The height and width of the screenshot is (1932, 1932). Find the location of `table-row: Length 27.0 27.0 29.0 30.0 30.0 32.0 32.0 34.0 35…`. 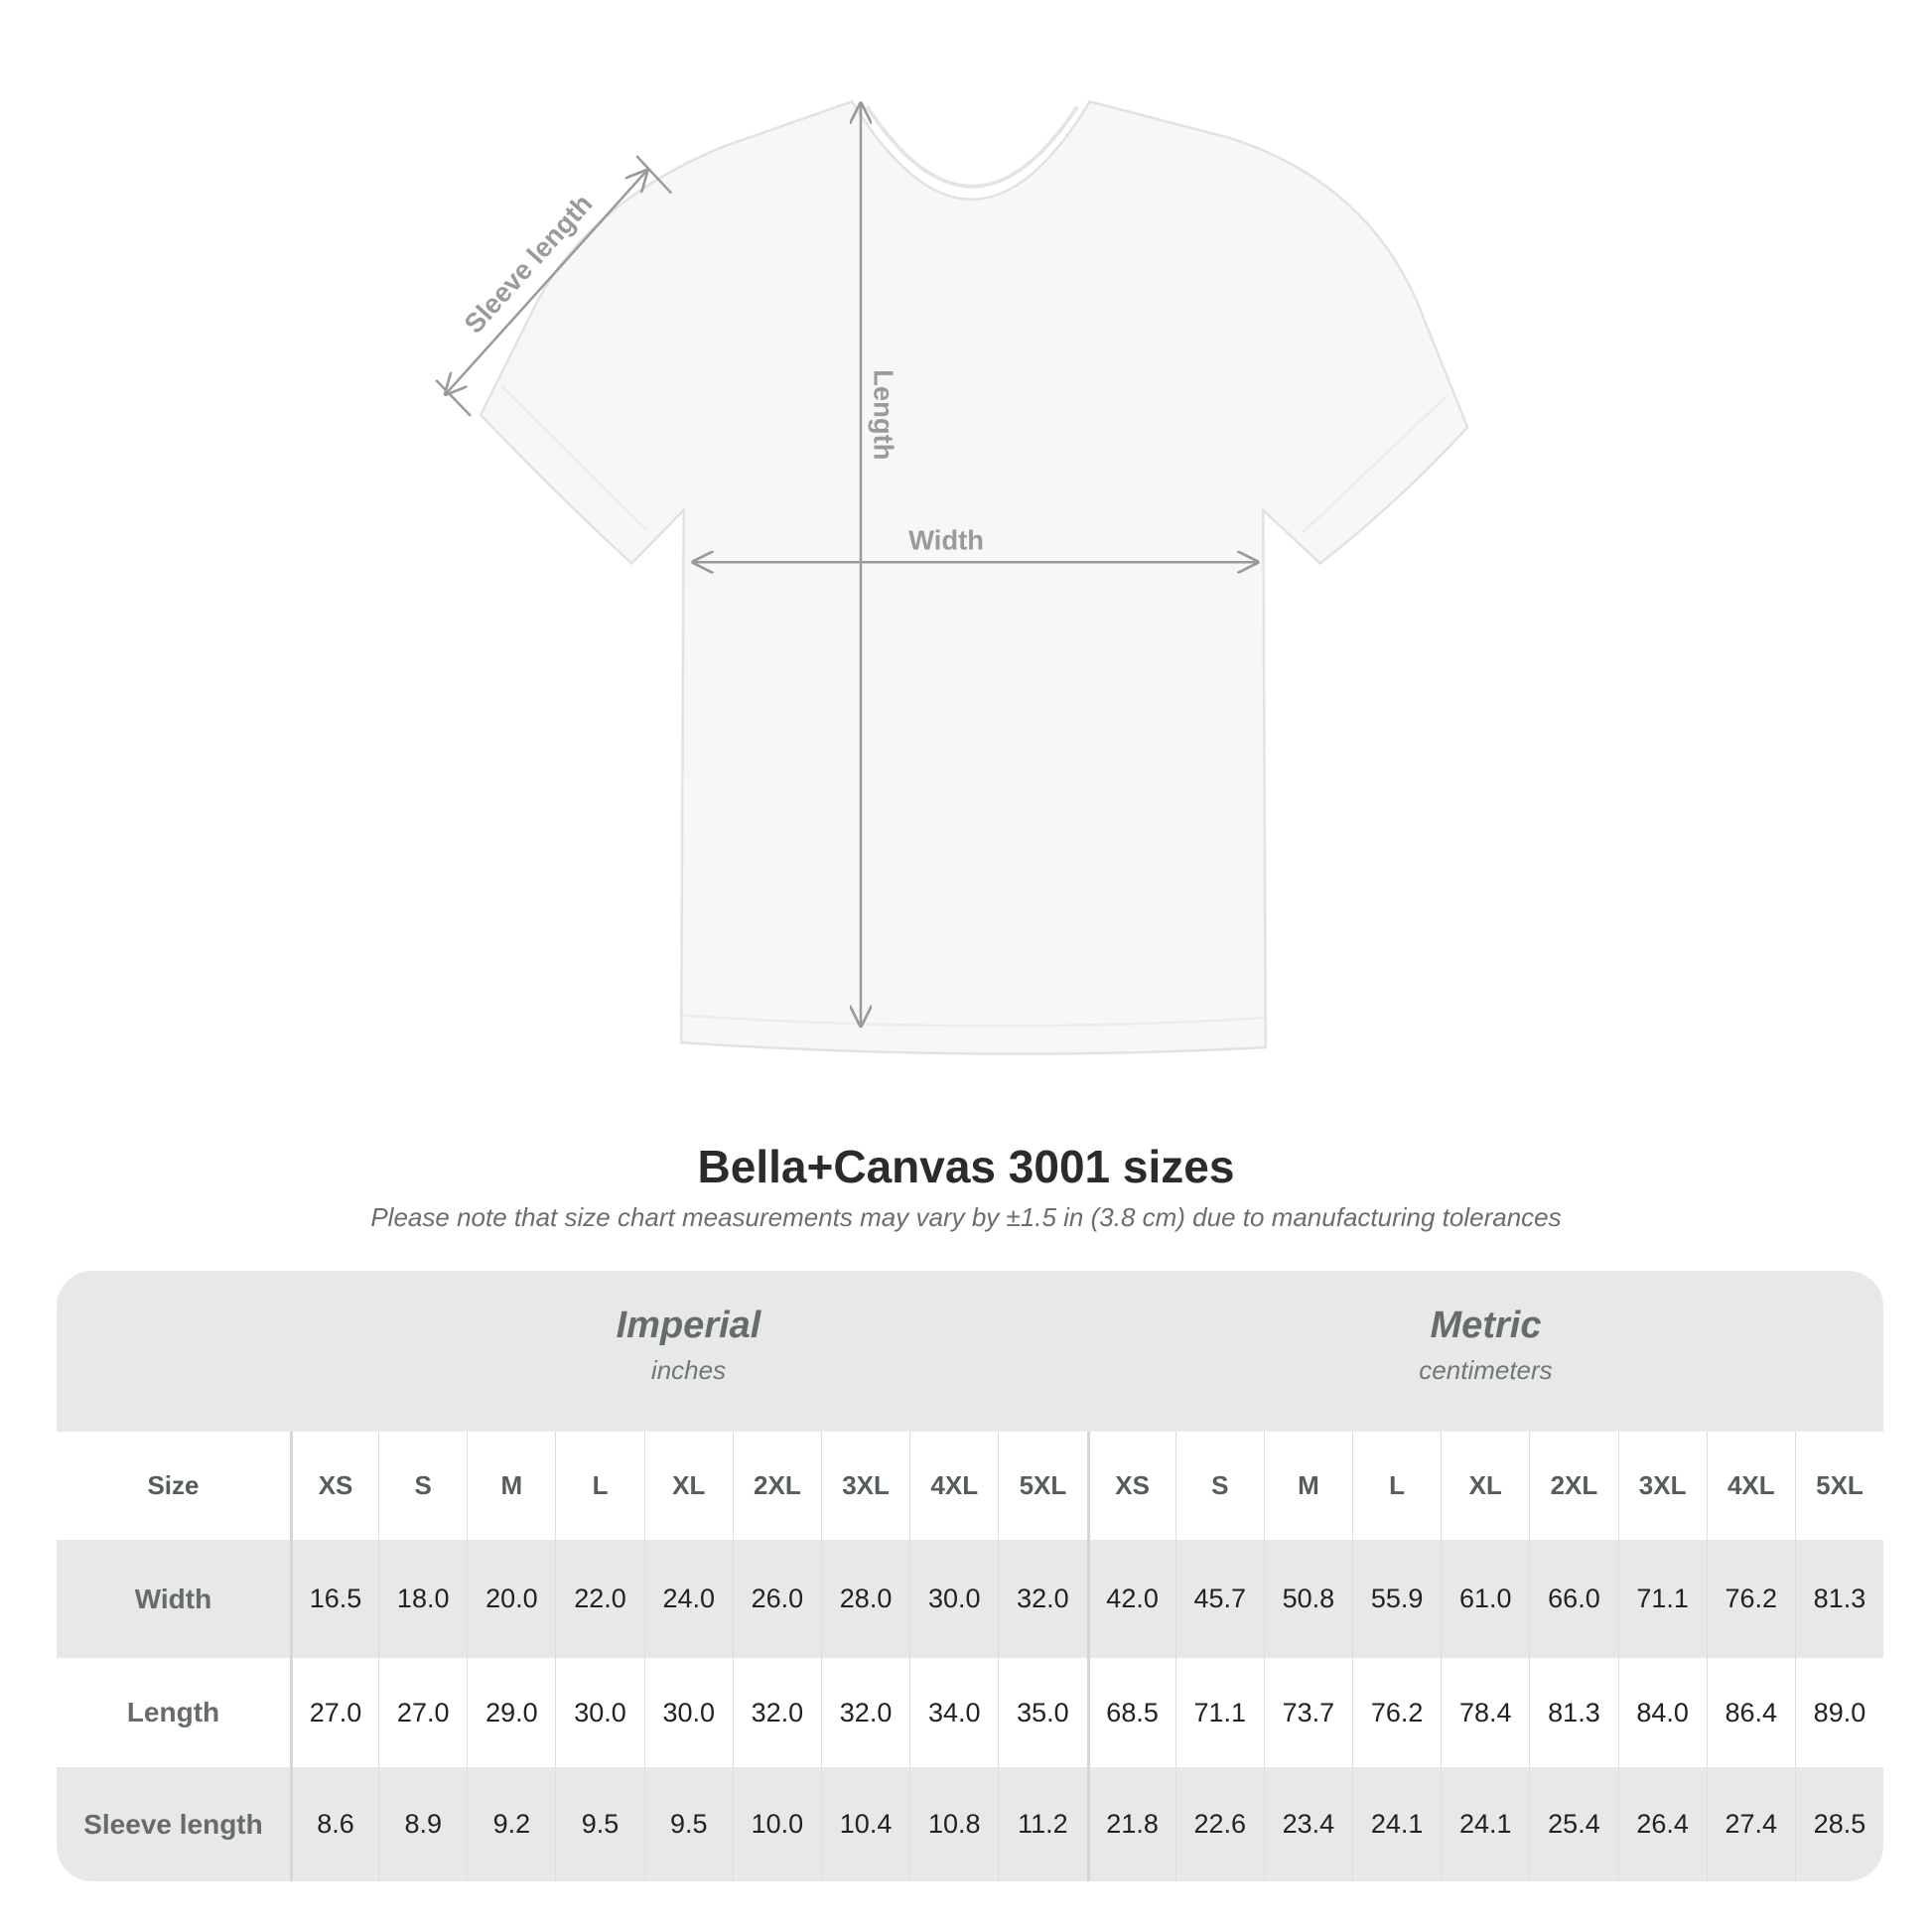

table-row: Length 27.0 27.0 29.0 30.0 30.0 32.0 32.0 34.0 35… is located at coordinates (970, 1713).